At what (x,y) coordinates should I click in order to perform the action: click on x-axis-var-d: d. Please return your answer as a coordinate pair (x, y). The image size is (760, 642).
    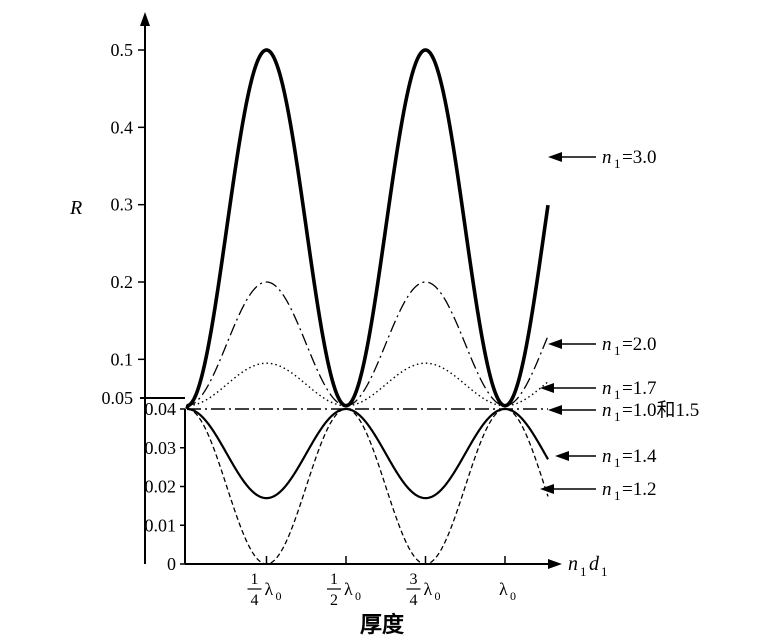
    Looking at the image, I should click on (594, 564).